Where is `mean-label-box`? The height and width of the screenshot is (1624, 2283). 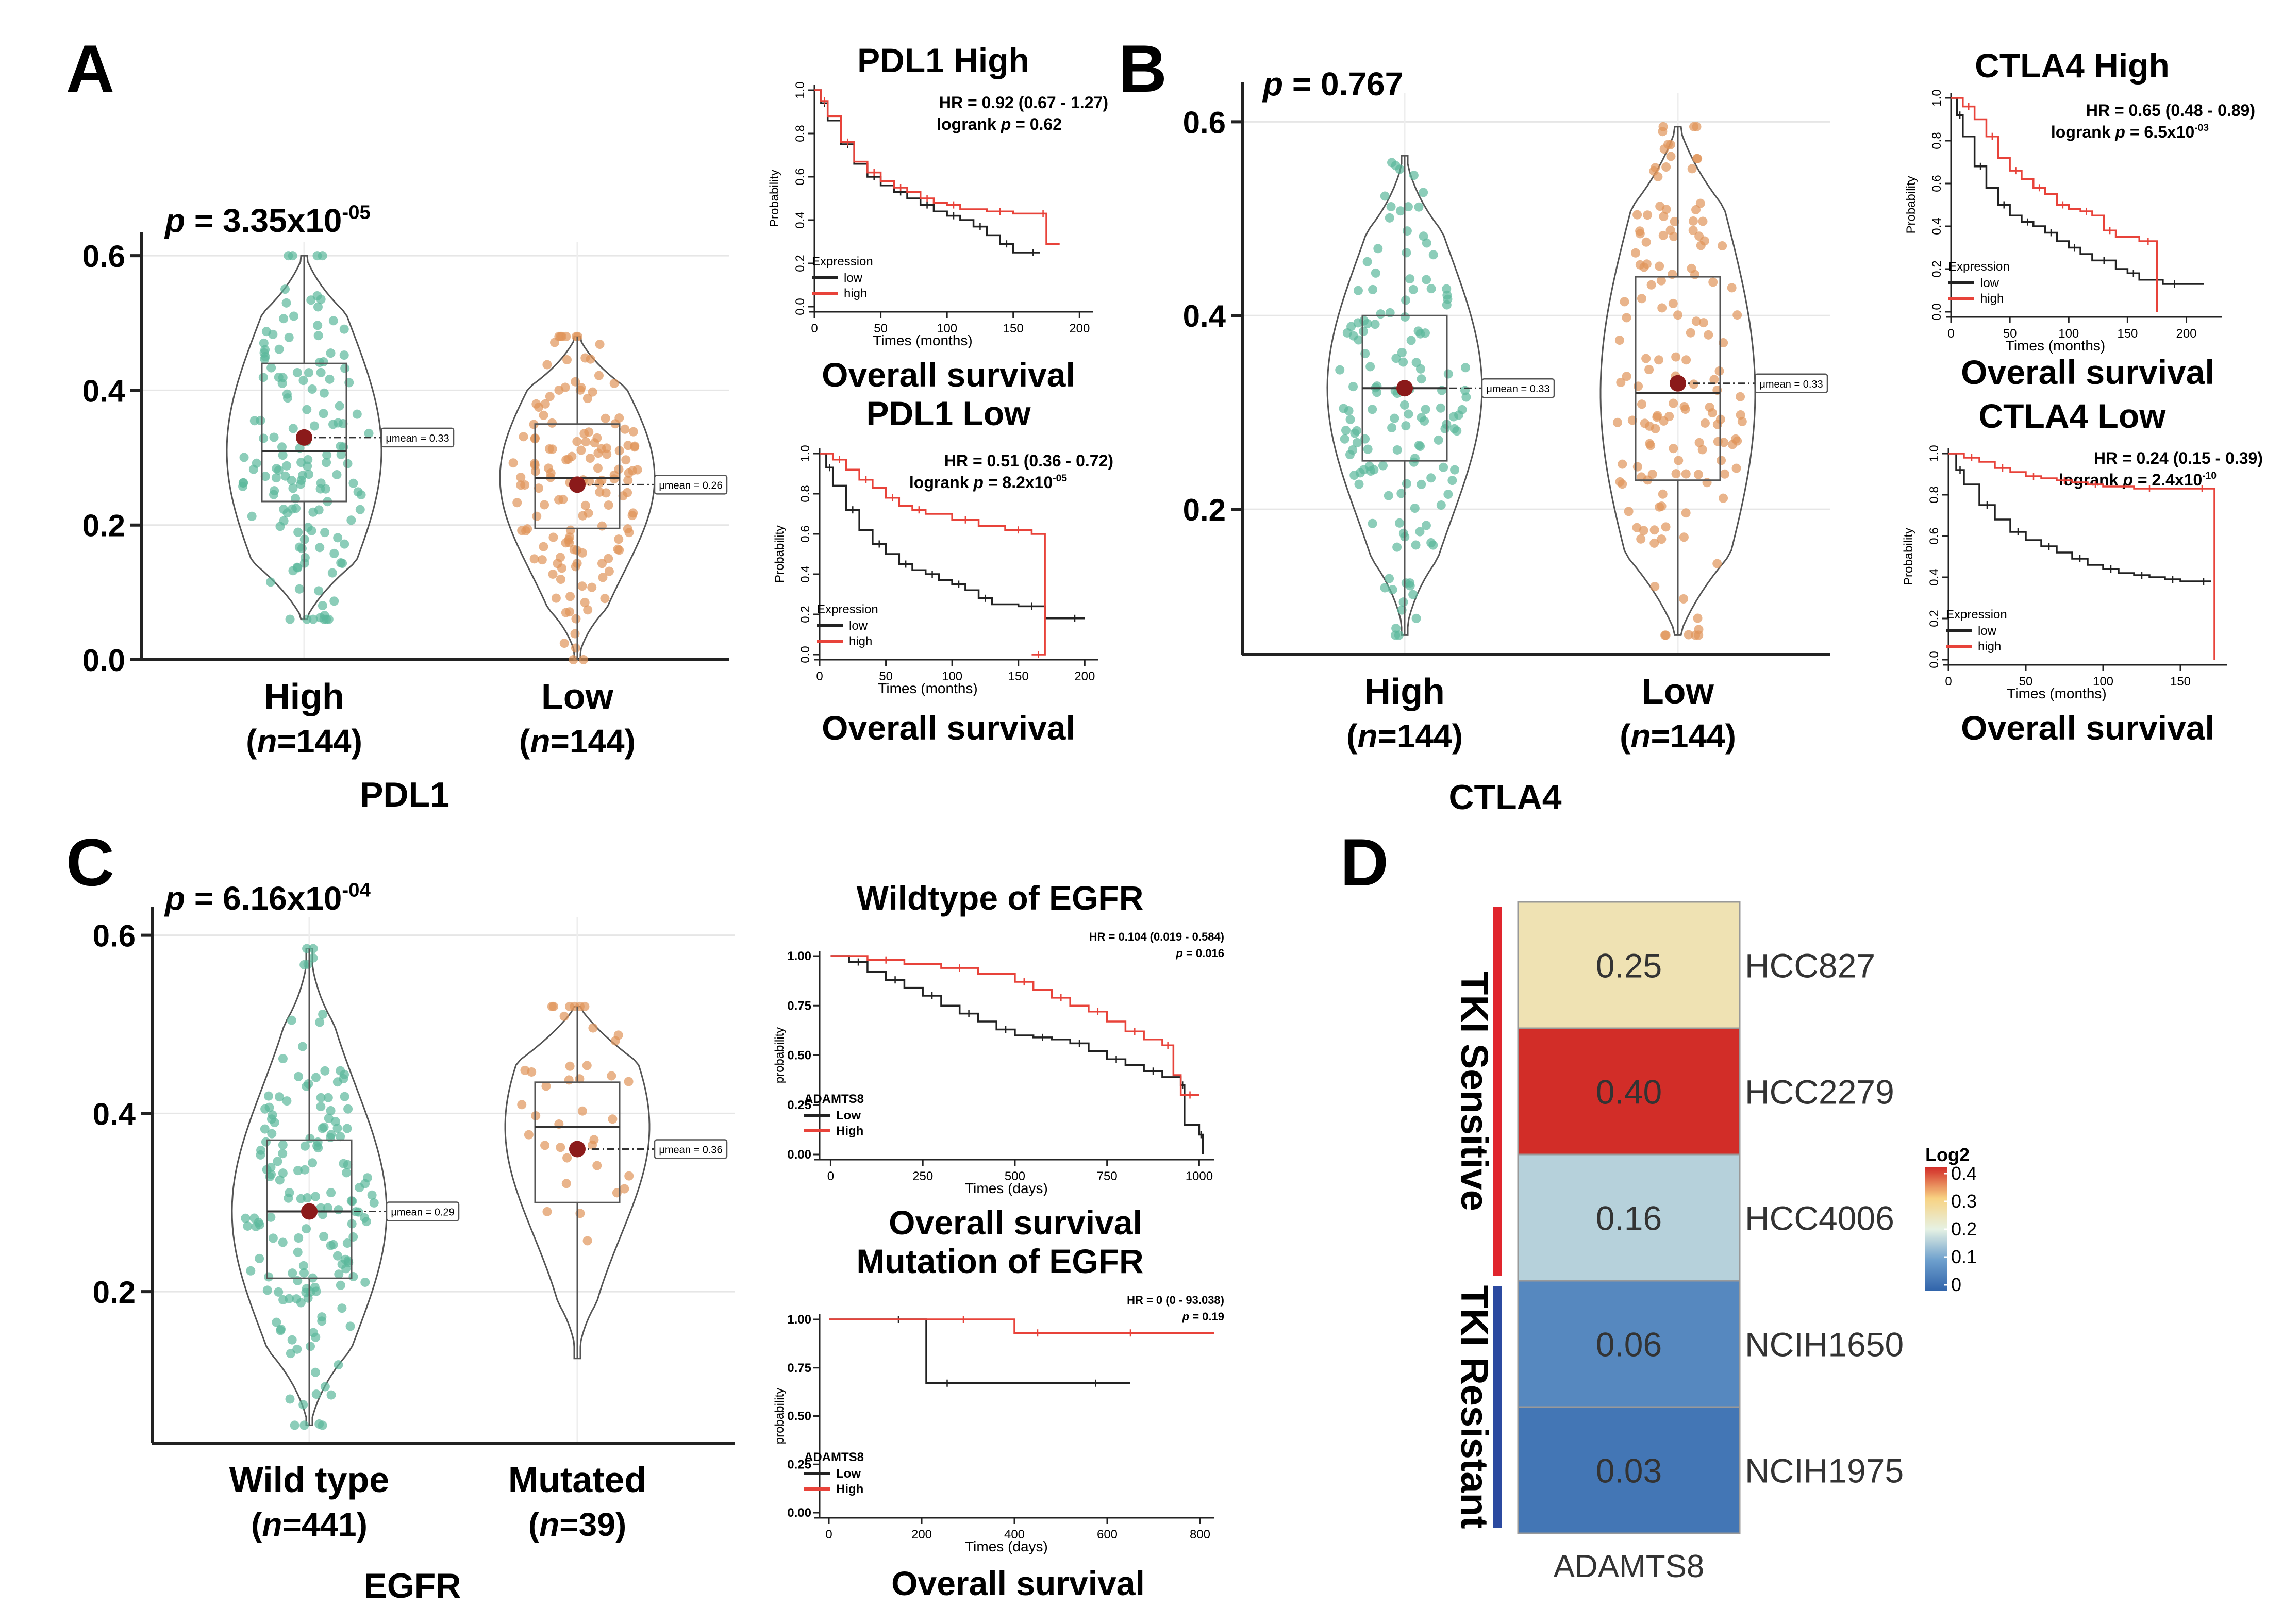
mean-label-box is located at coordinates (691, 1149).